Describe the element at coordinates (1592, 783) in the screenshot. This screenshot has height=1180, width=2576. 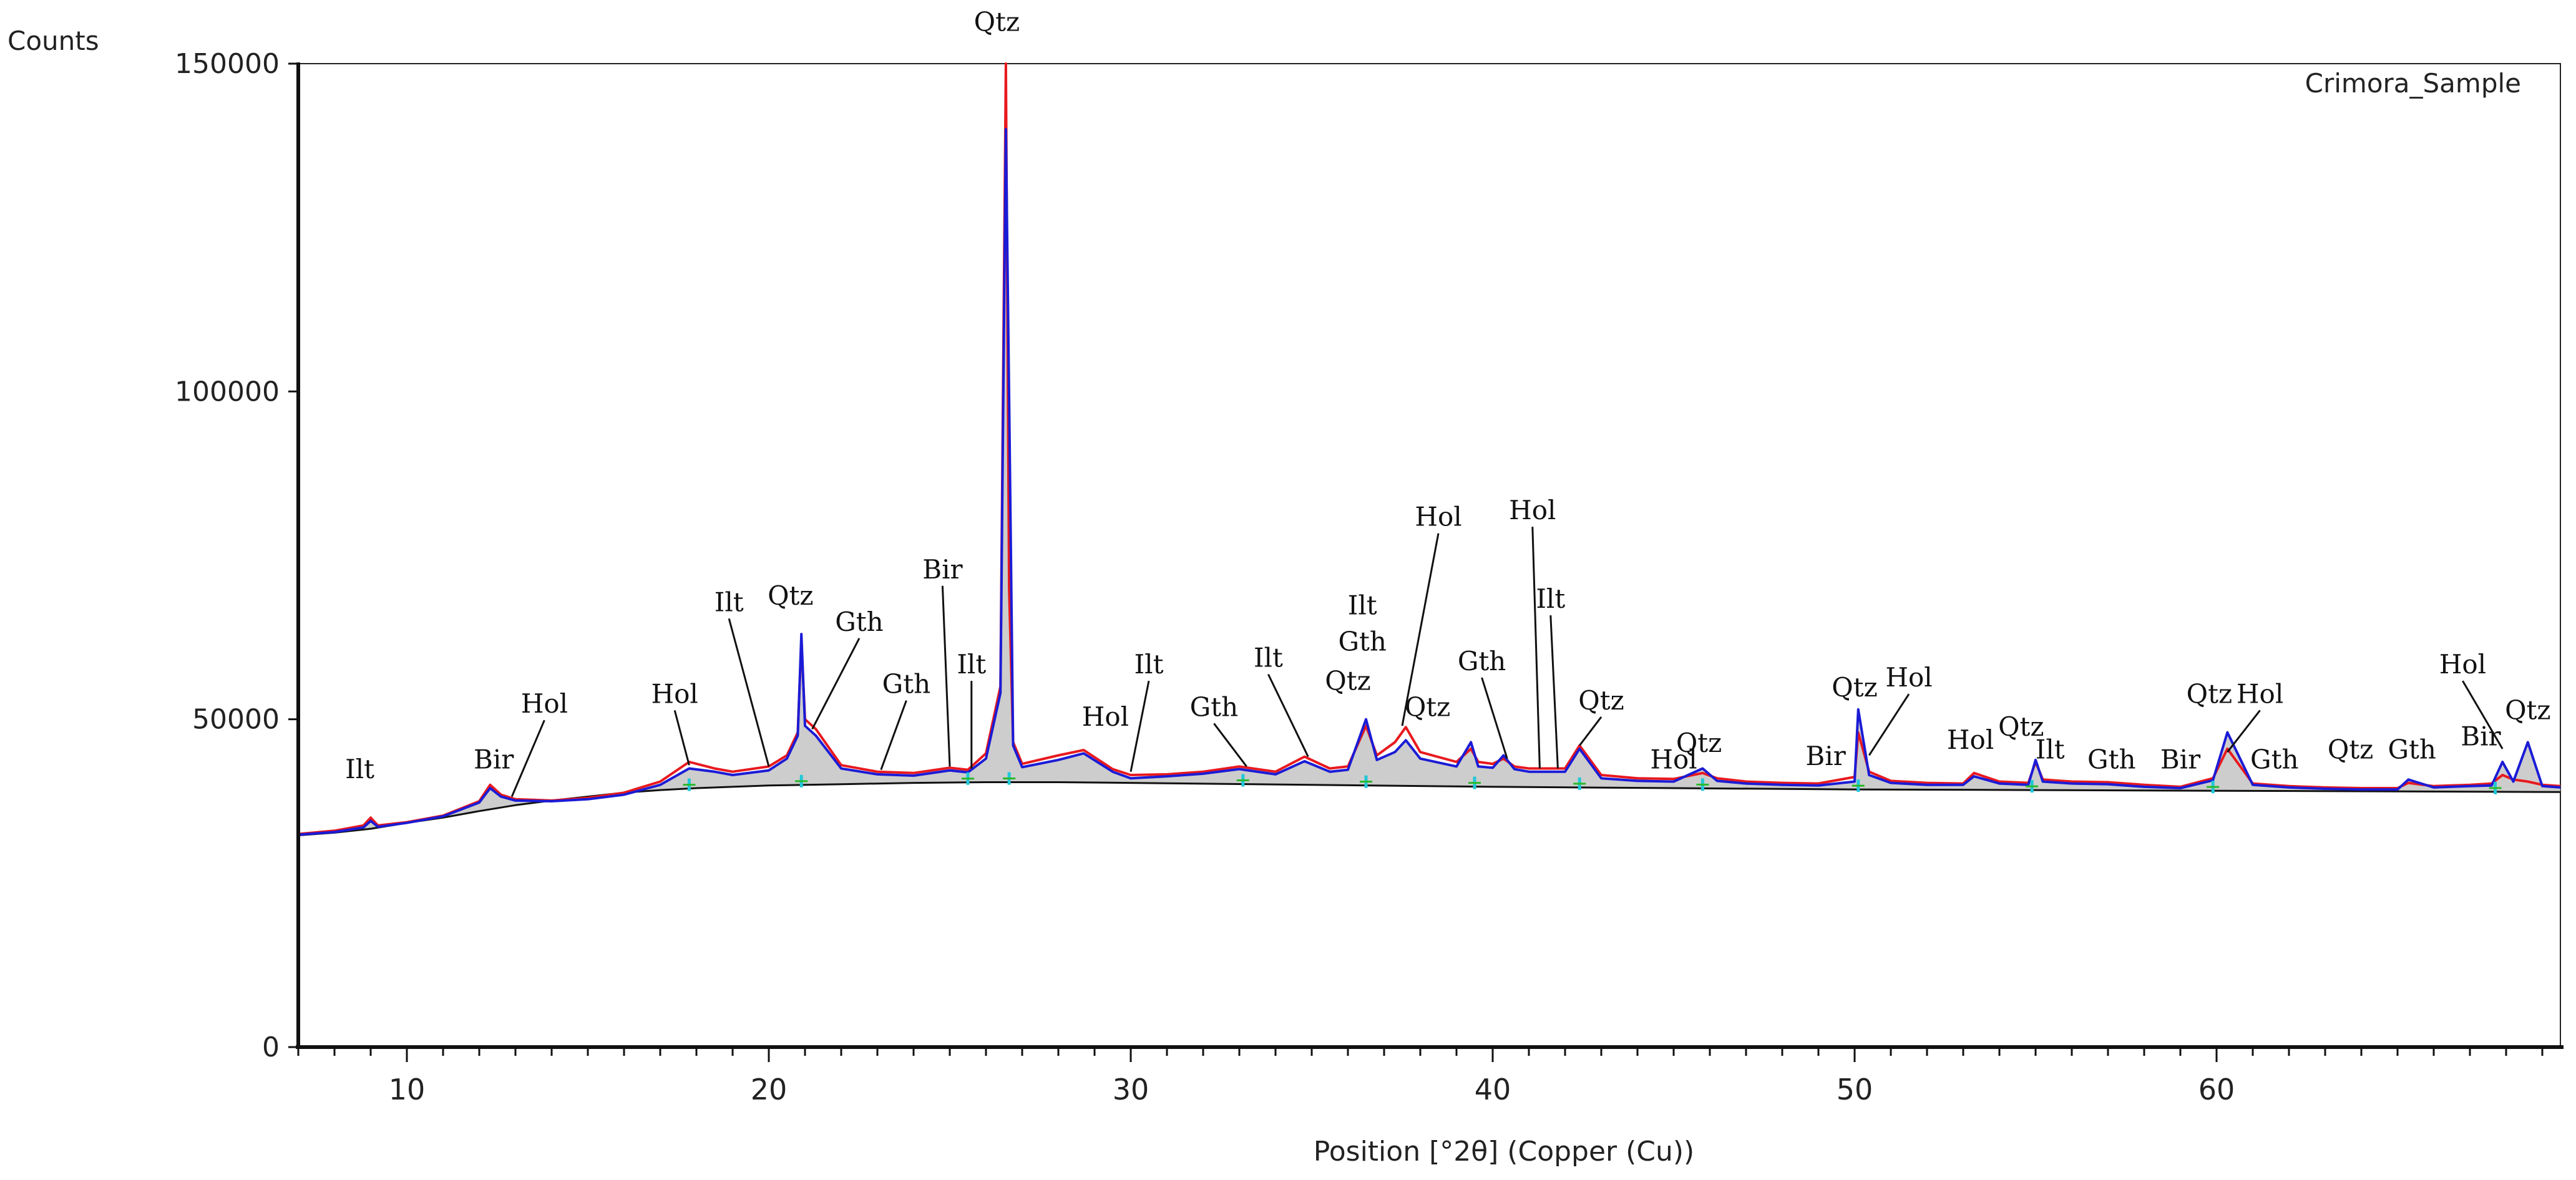
I see `phase-marker-layer` at that location.